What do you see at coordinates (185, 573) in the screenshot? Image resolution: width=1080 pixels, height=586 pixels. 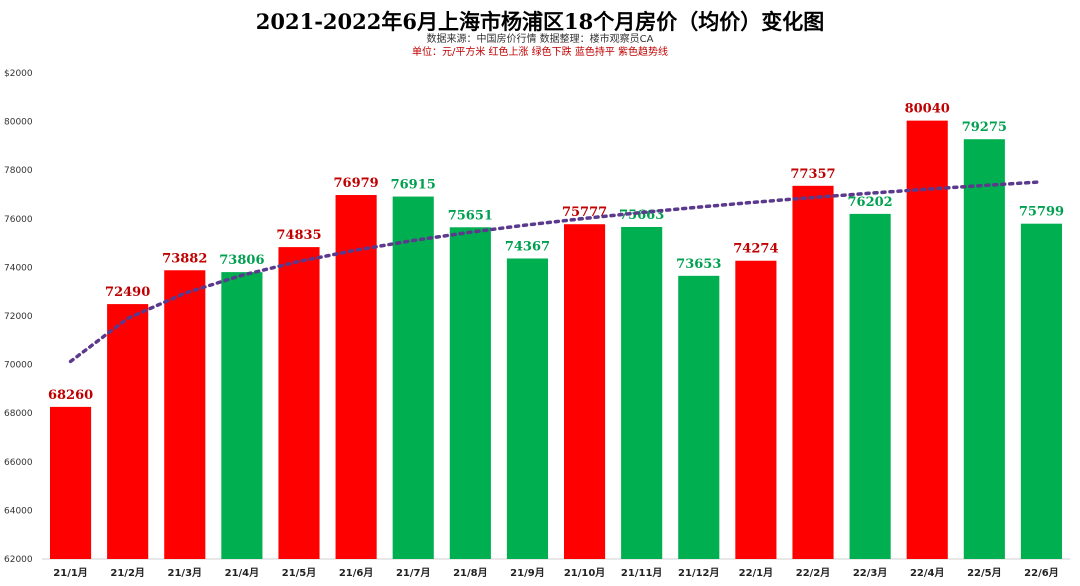 I see `x-tick-label: 21/3月` at bounding box center [185, 573].